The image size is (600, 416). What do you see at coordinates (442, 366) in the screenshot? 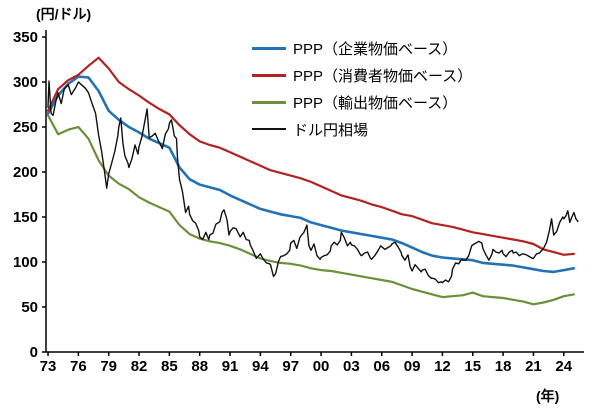
I see `svg-text: 12` at bounding box center [442, 366].